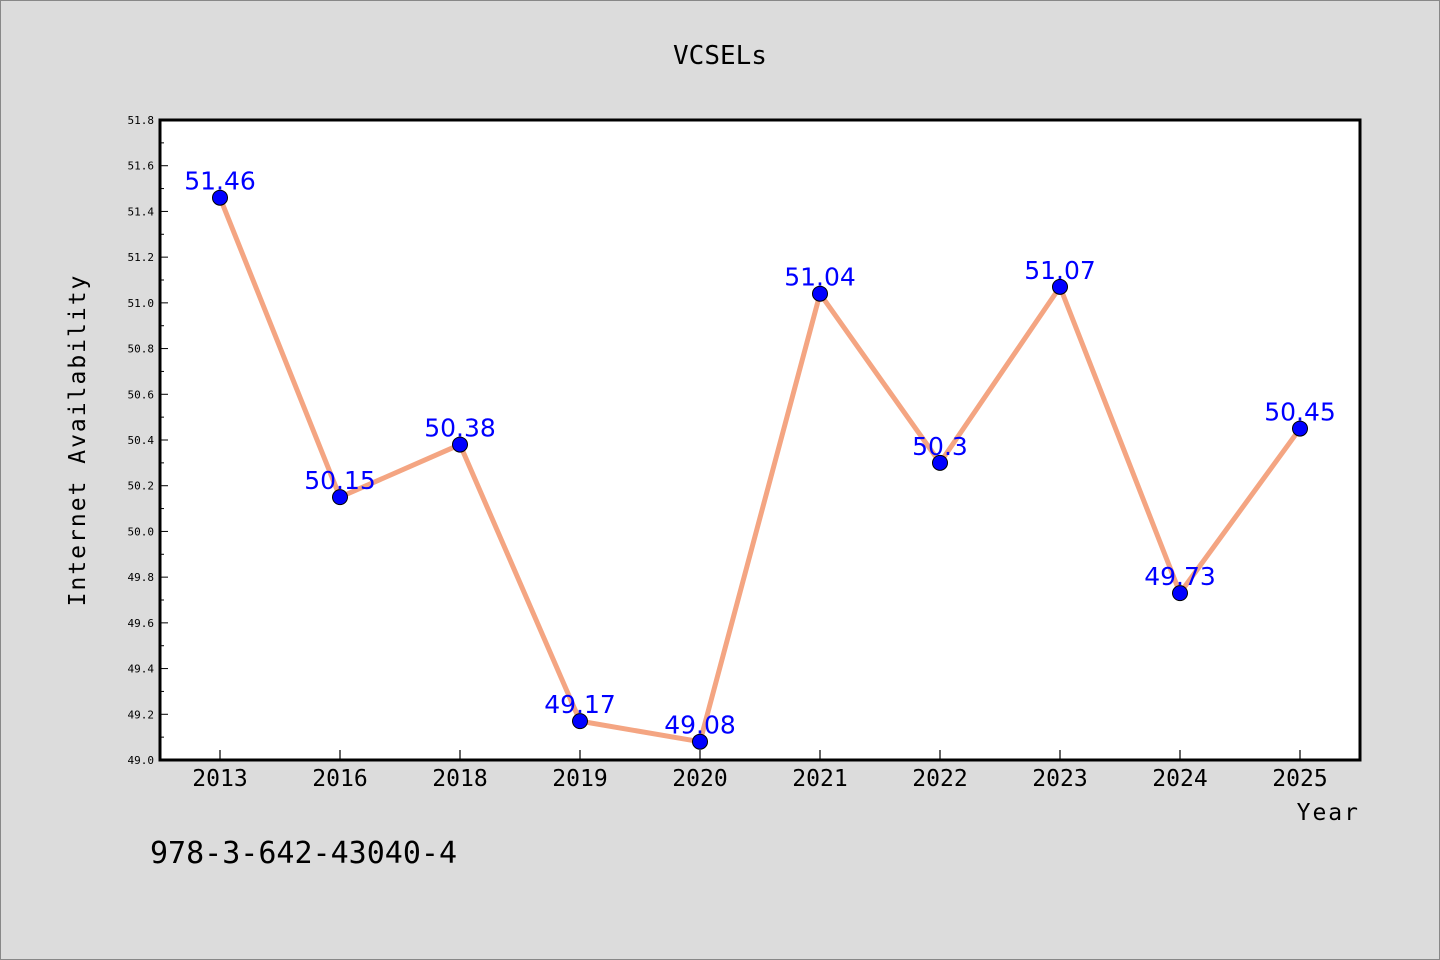 This screenshot has height=960, width=1440. I want to click on y-tick-label: 51.0, so click(141, 303).